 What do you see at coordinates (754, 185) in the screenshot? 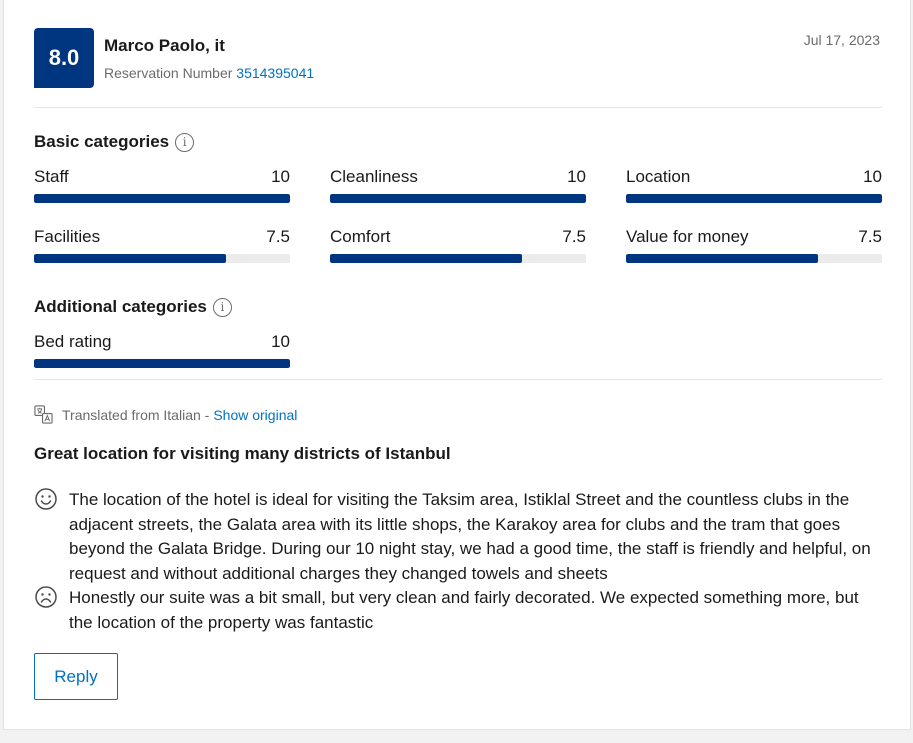
I see `category-location: Location 10` at bounding box center [754, 185].